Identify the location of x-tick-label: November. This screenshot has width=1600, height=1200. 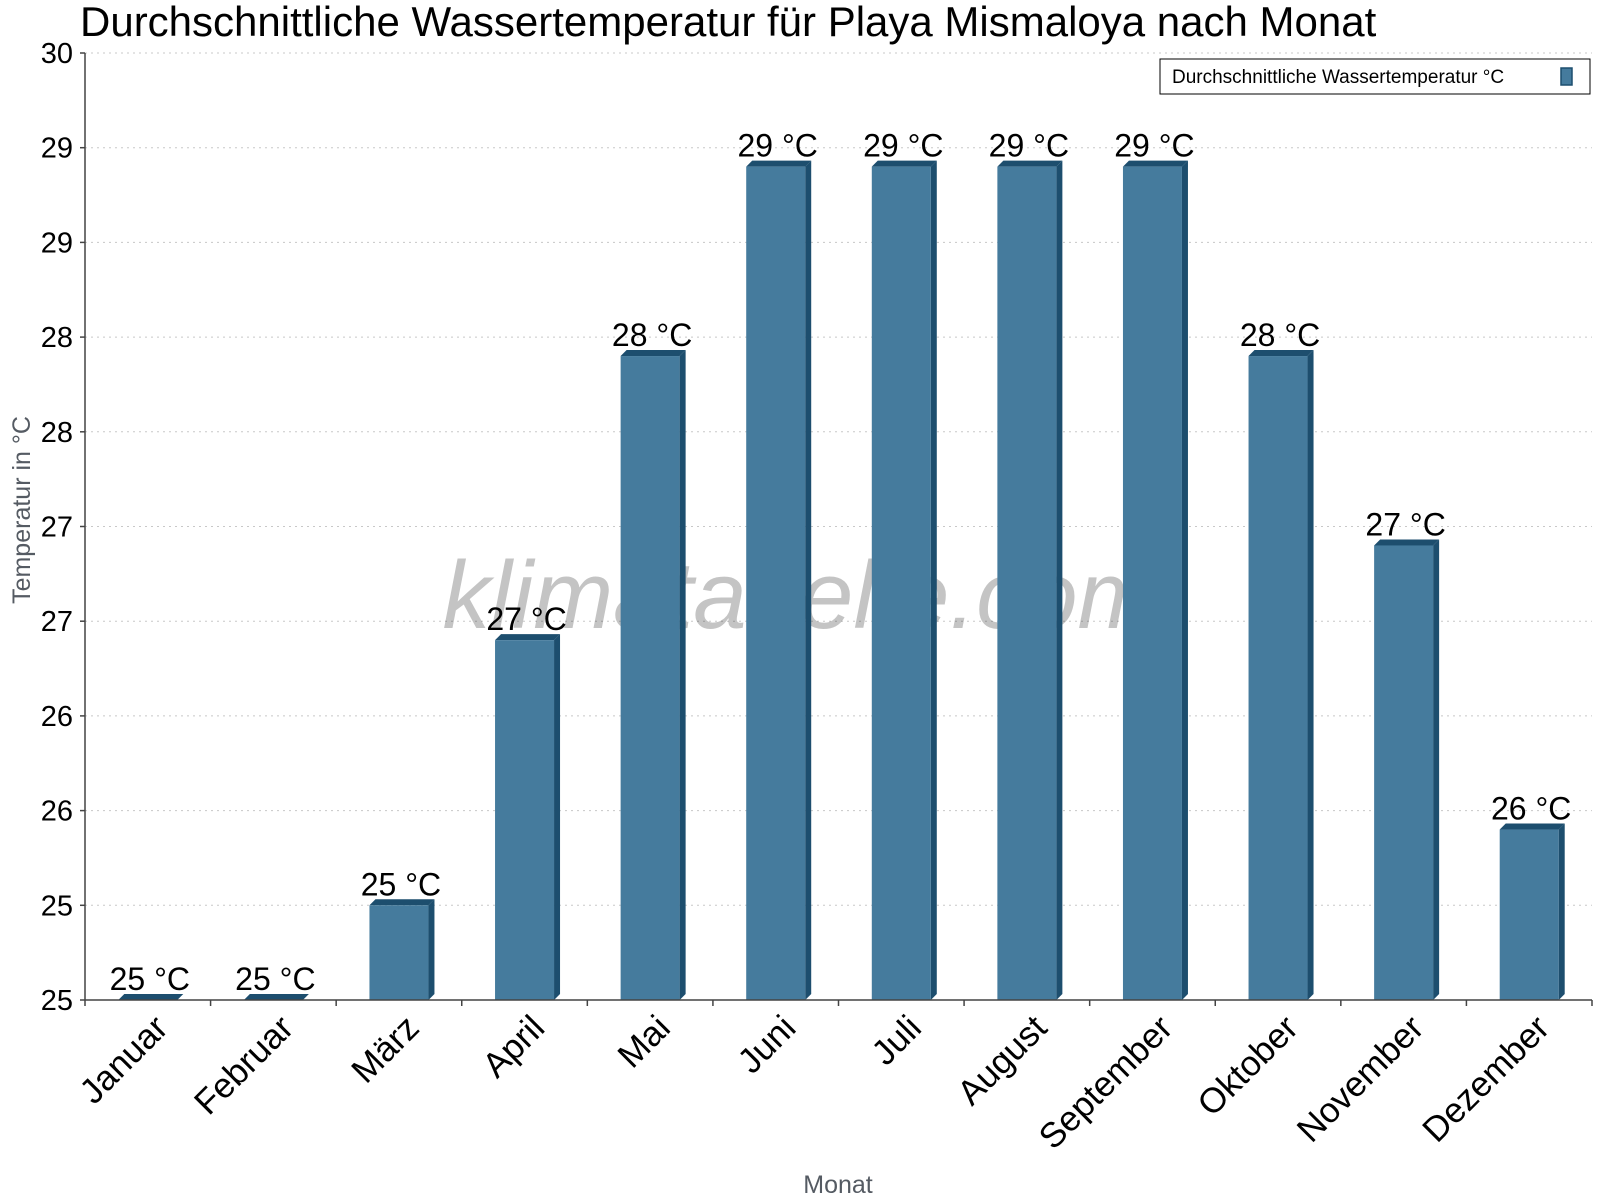
(1361, 1079).